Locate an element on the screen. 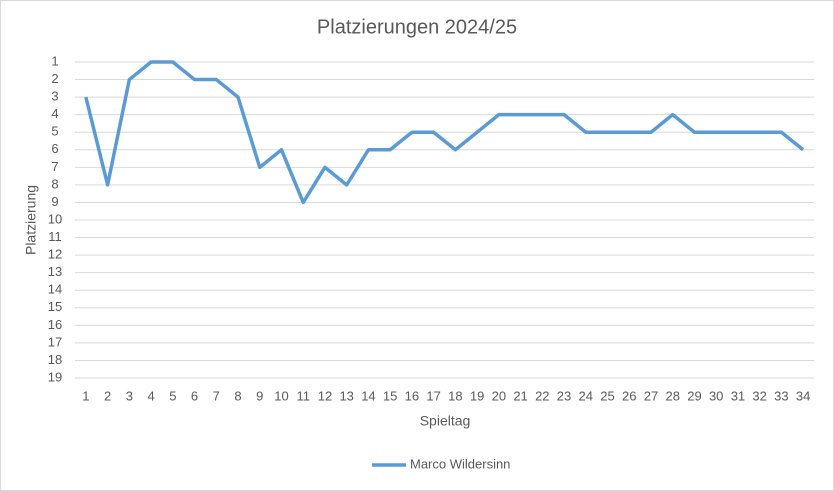  y-tick-label: 10 is located at coordinates (55, 218).